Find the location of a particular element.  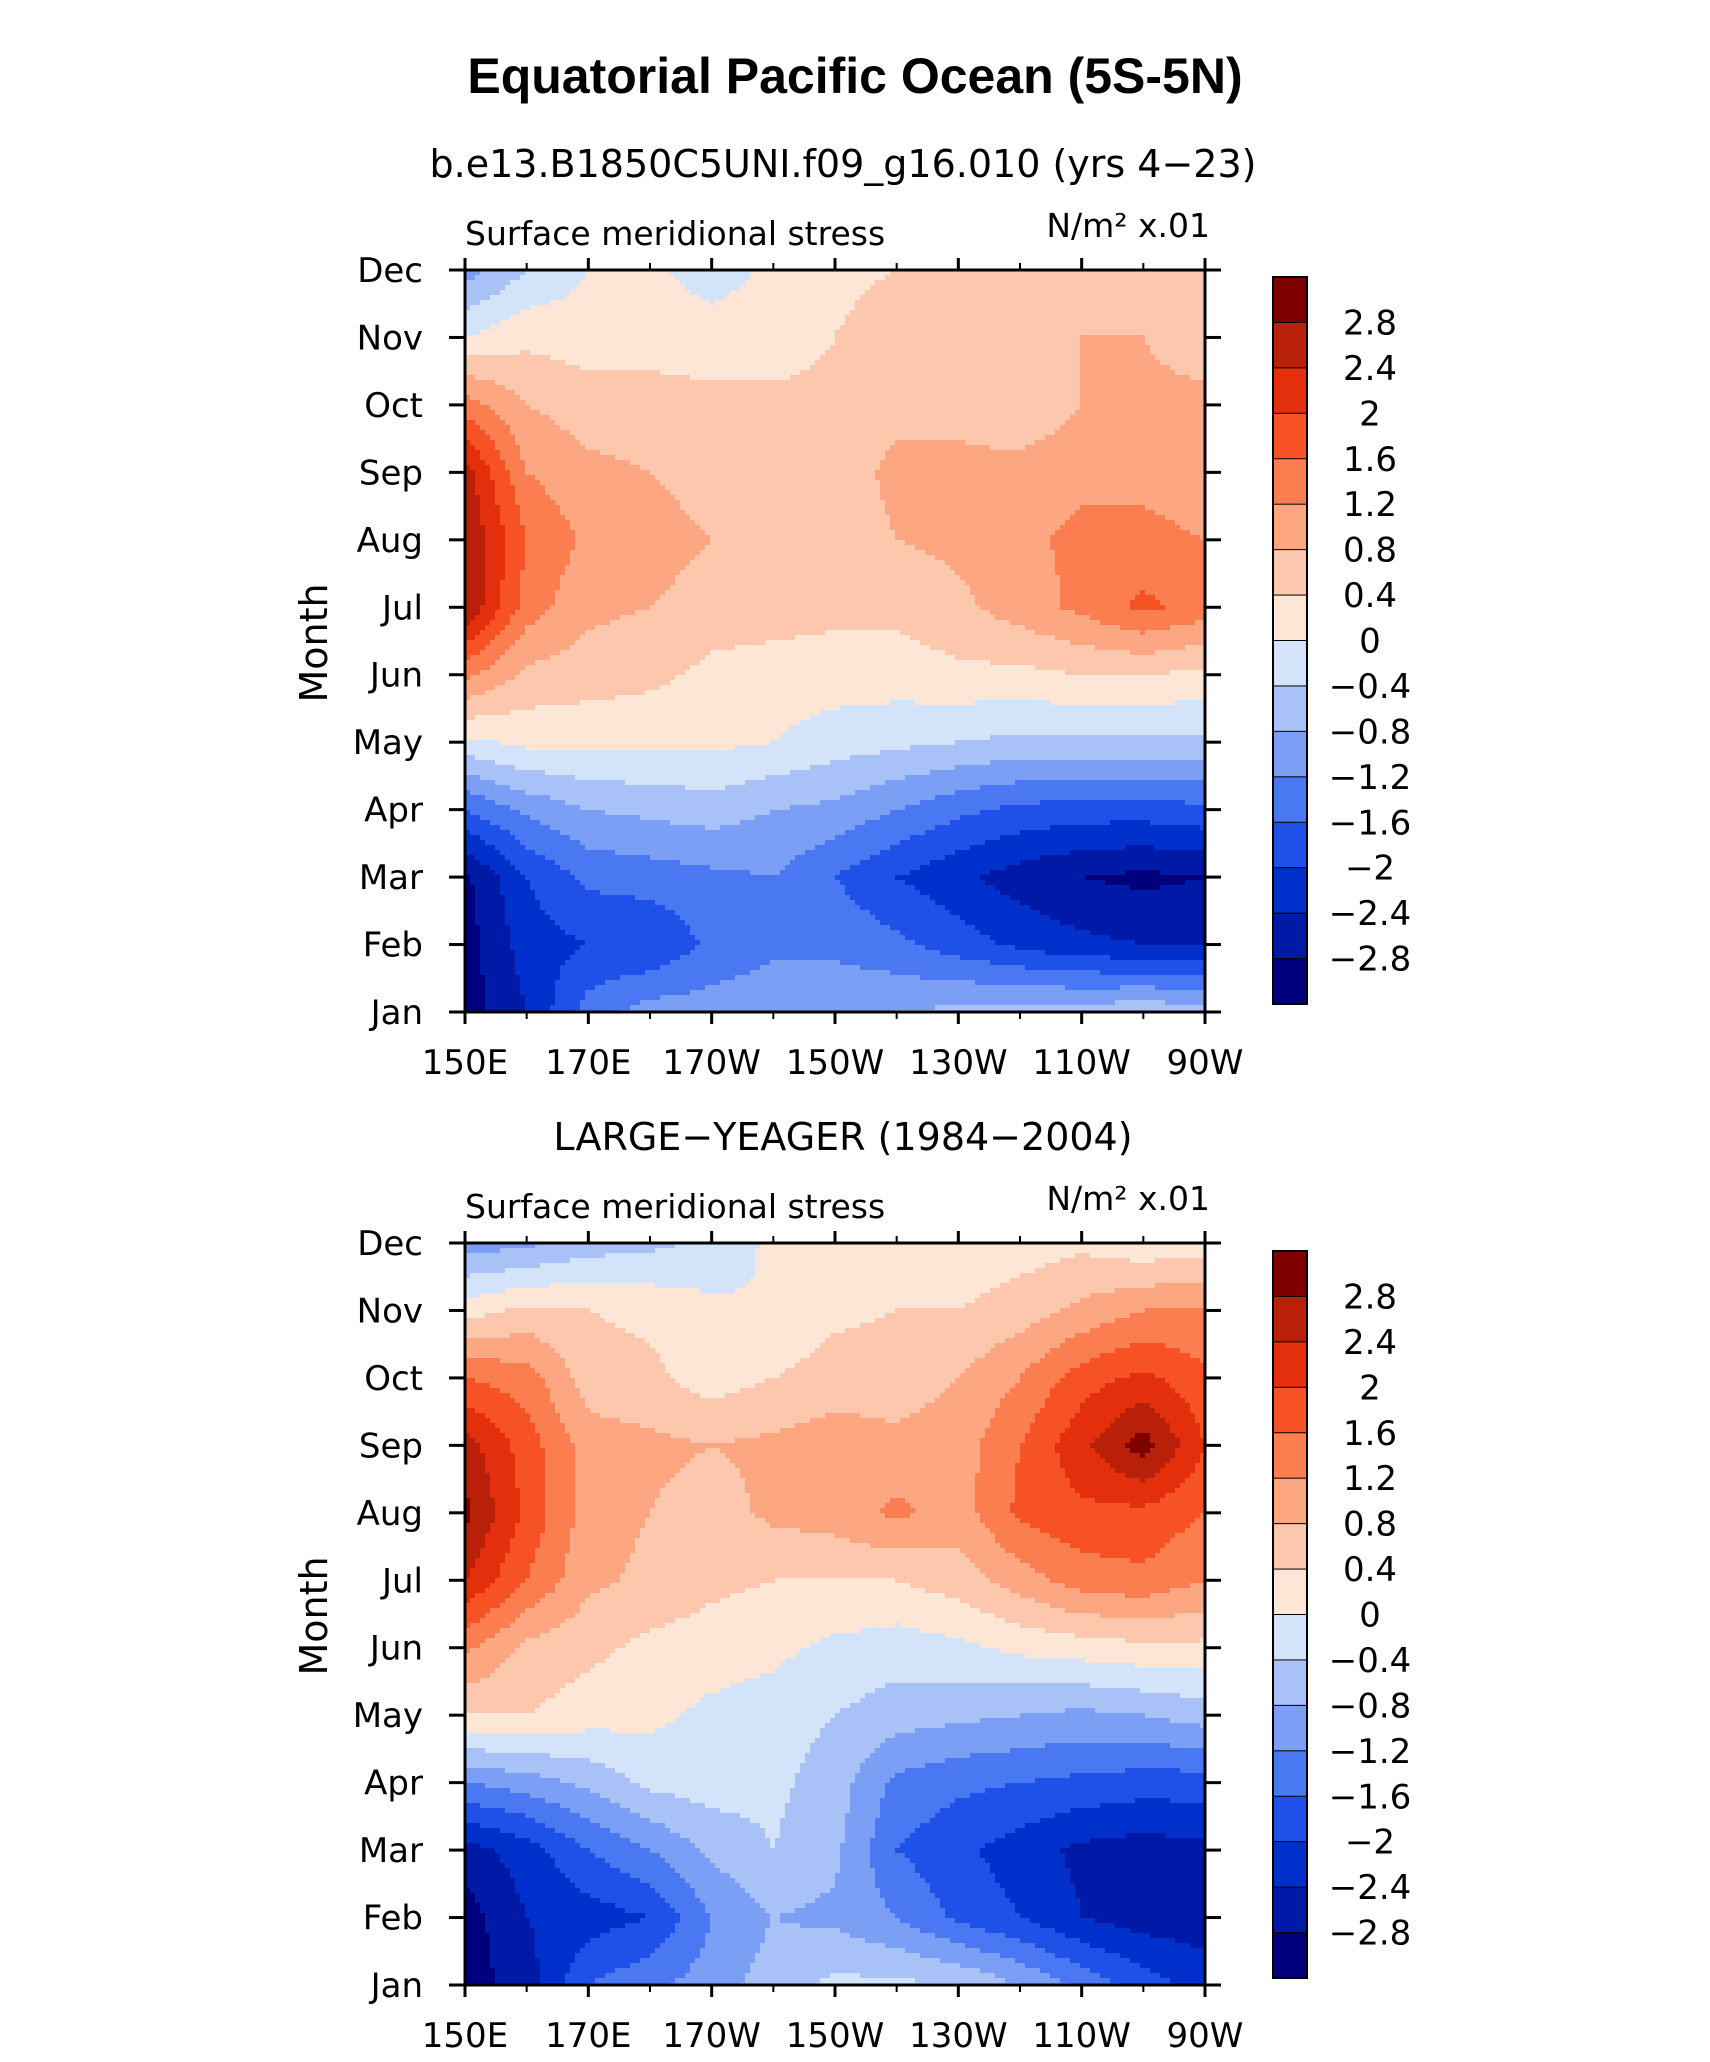

y-tick-label: Jan is located at coordinates (396, 1986).